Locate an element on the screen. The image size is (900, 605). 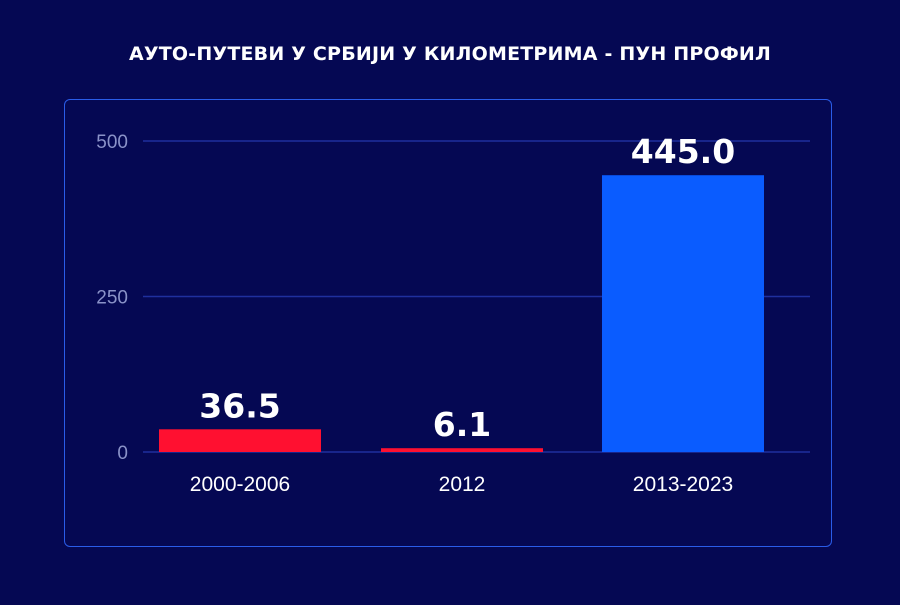
y-tick-label: 0 is located at coordinates (122, 453).